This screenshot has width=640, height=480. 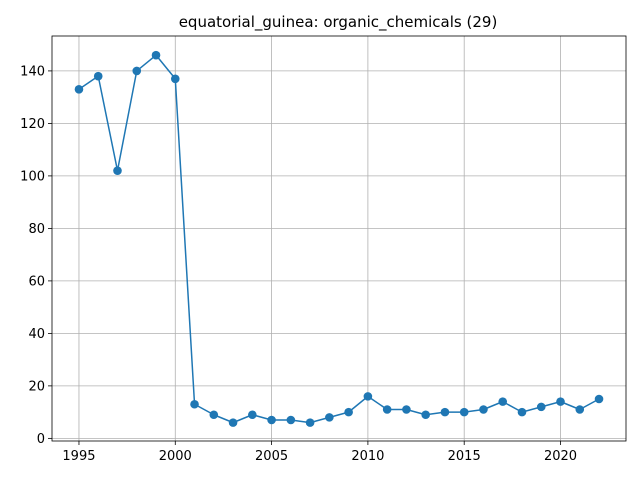 What do you see at coordinates (560, 456) in the screenshot?
I see `x-tick-label: 2020` at bounding box center [560, 456].